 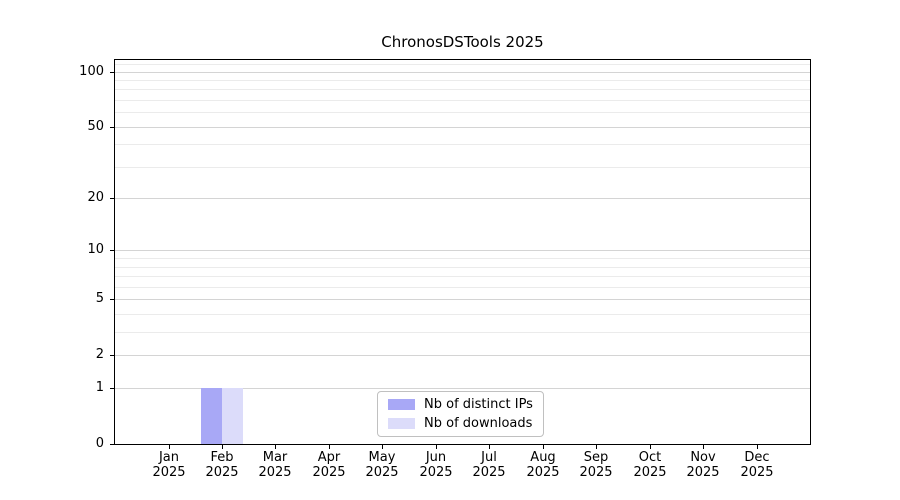 I want to click on y-axis-tick-label: 5, so click(x=99, y=298).